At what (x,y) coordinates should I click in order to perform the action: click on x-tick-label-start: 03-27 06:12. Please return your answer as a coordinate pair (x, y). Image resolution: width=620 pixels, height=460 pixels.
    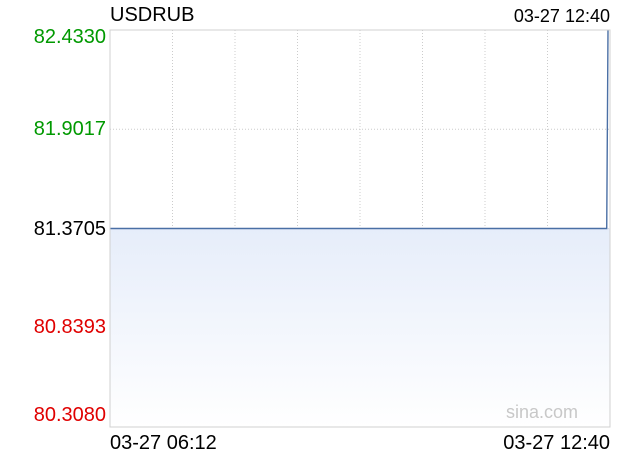
    Looking at the image, I should click on (163, 443).